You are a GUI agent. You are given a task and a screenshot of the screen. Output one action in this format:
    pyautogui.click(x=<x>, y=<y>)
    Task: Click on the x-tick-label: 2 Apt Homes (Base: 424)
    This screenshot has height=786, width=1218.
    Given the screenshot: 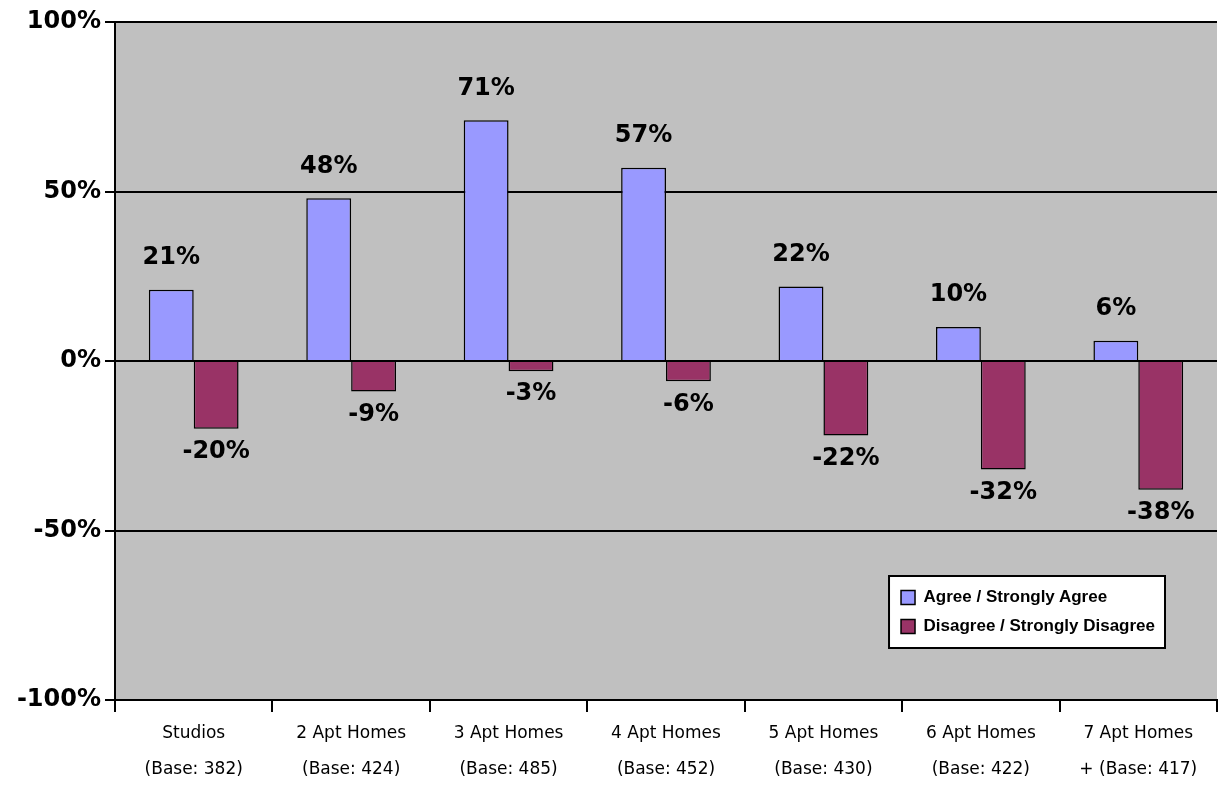 What is the action you would take?
    pyautogui.click(x=351, y=750)
    